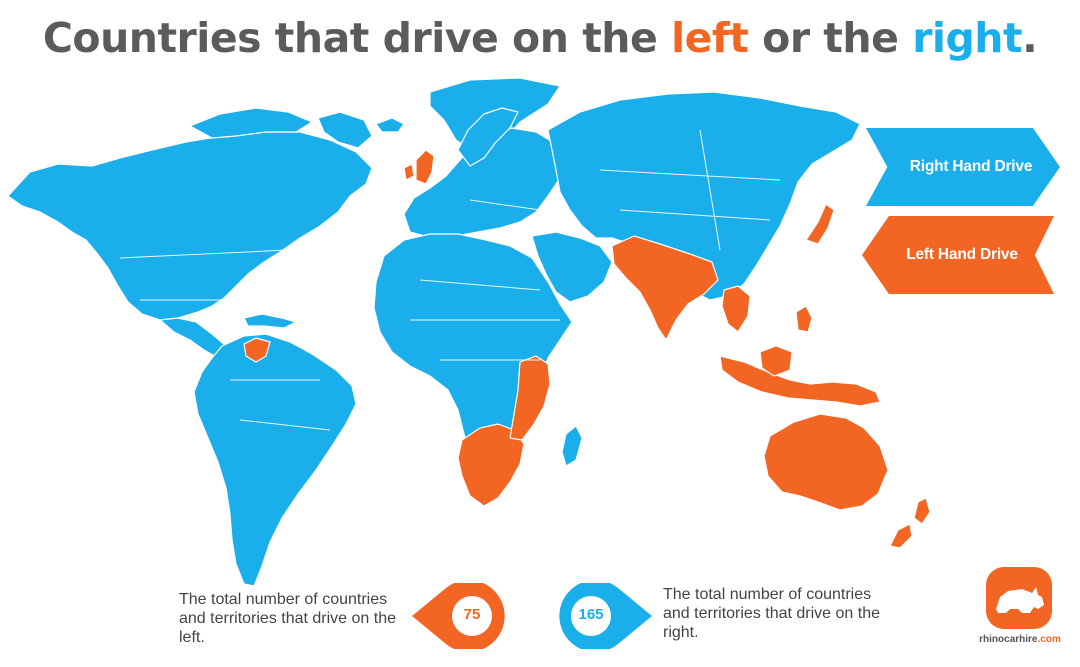 The height and width of the screenshot is (667, 1080). What do you see at coordinates (488, 137) in the screenshot?
I see `region-scandinavia` at bounding box center [488, 137].